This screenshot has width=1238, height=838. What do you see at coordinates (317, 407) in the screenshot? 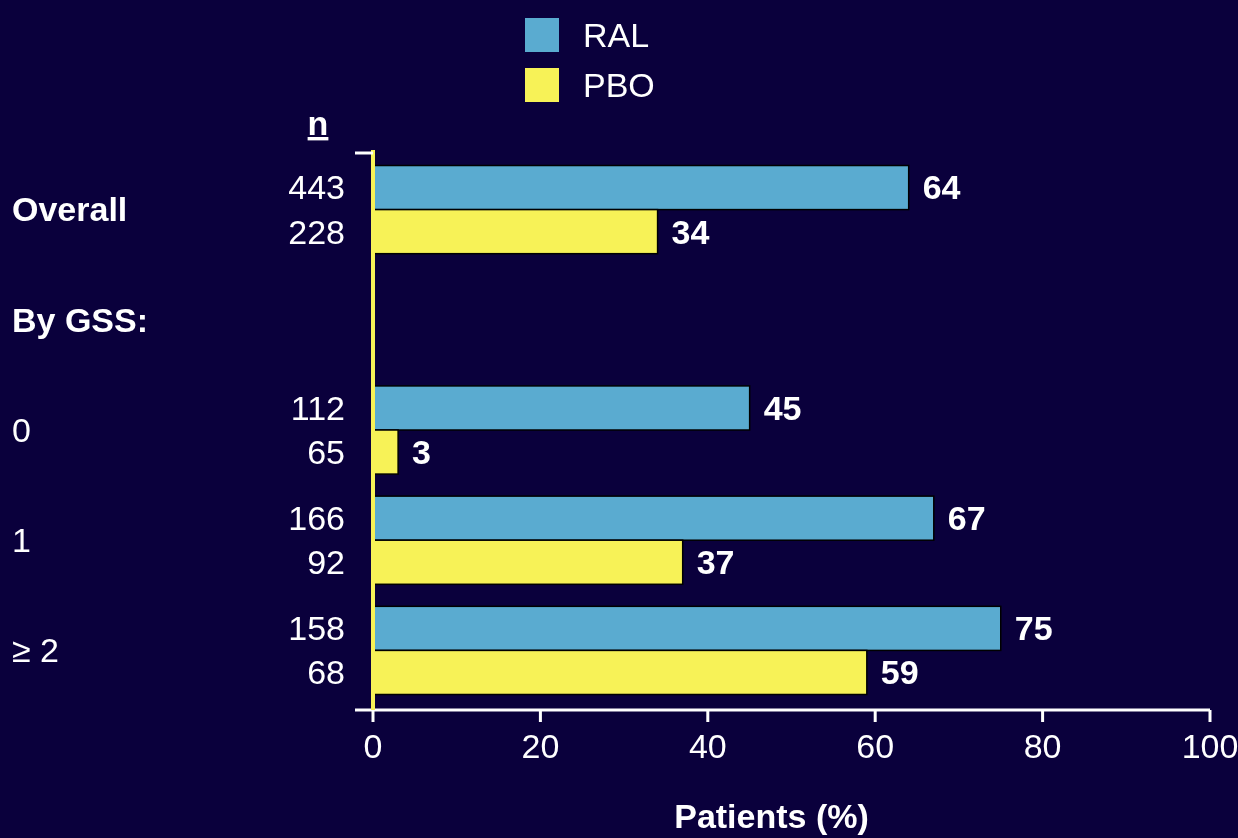
I see `text: 112` at bounding box center [317, 407].